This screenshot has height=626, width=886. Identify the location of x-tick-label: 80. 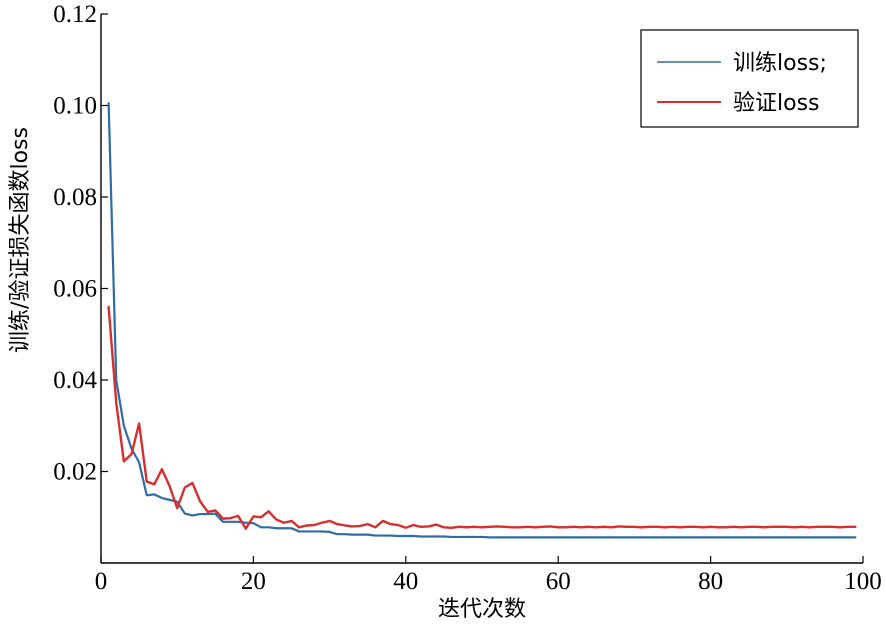
(710, 581).